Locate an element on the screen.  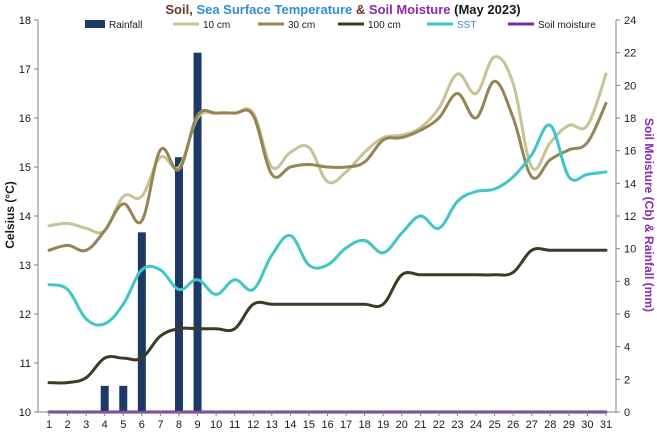
y-axis-title: Celsius (°C) is located at coordinates (10, 214).